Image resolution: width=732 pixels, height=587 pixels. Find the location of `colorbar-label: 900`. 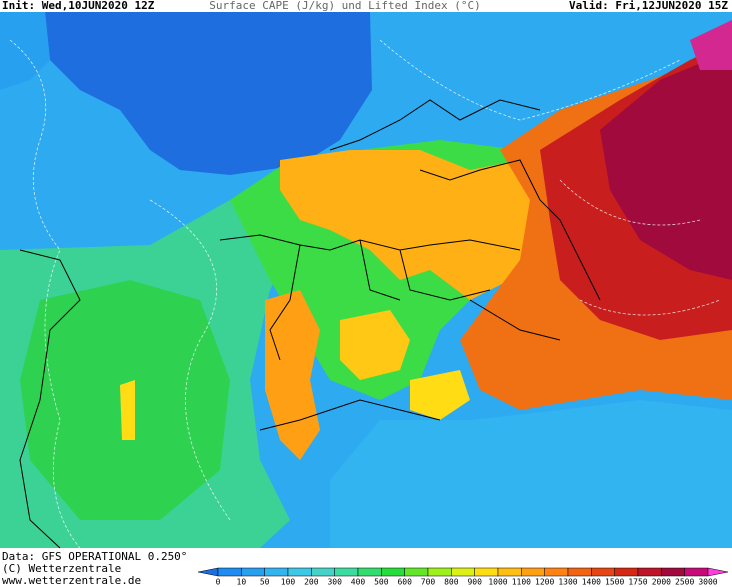

colorbar-label: 900 is located at coordinates (474, 582).